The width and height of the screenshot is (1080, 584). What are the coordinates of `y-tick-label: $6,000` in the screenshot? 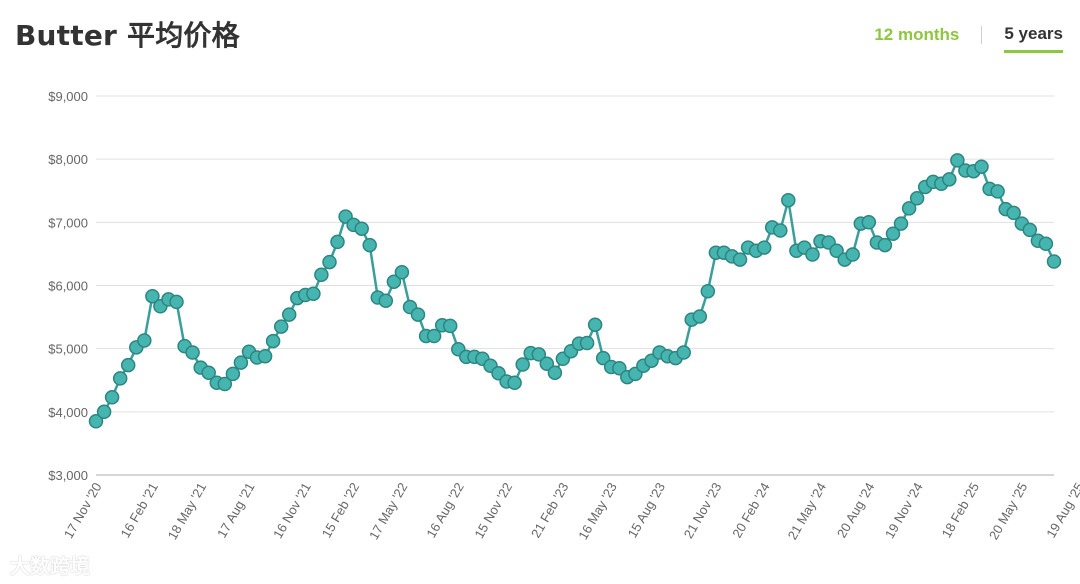 It's located at (68, 286).